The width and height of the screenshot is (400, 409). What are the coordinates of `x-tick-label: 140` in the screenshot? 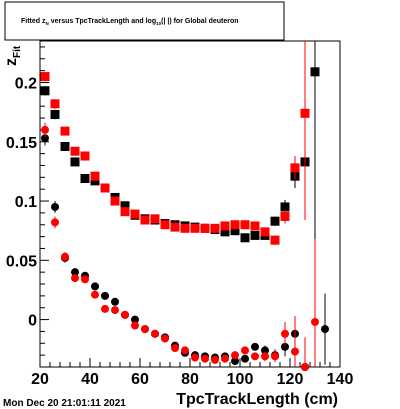 It's located at (340, 379).